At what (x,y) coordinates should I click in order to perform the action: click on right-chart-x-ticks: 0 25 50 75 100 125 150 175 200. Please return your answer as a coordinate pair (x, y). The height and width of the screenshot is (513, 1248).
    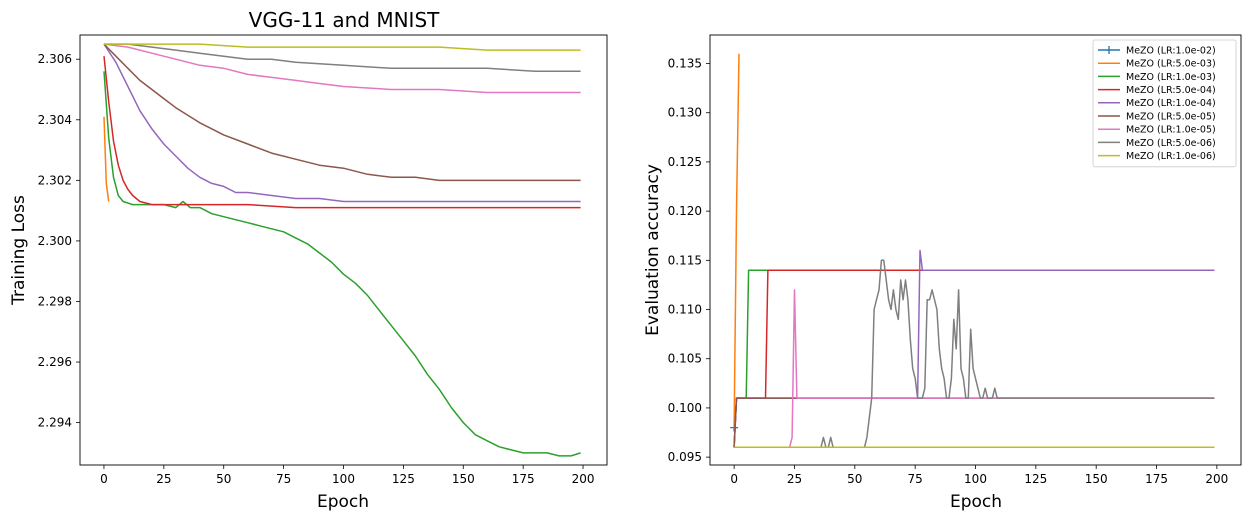
    Looking at the image, I should click on (979, 475).